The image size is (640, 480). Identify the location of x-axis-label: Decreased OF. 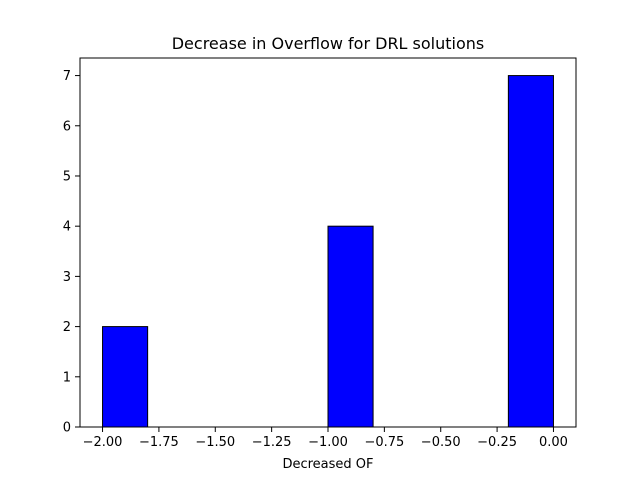
(327, 464).